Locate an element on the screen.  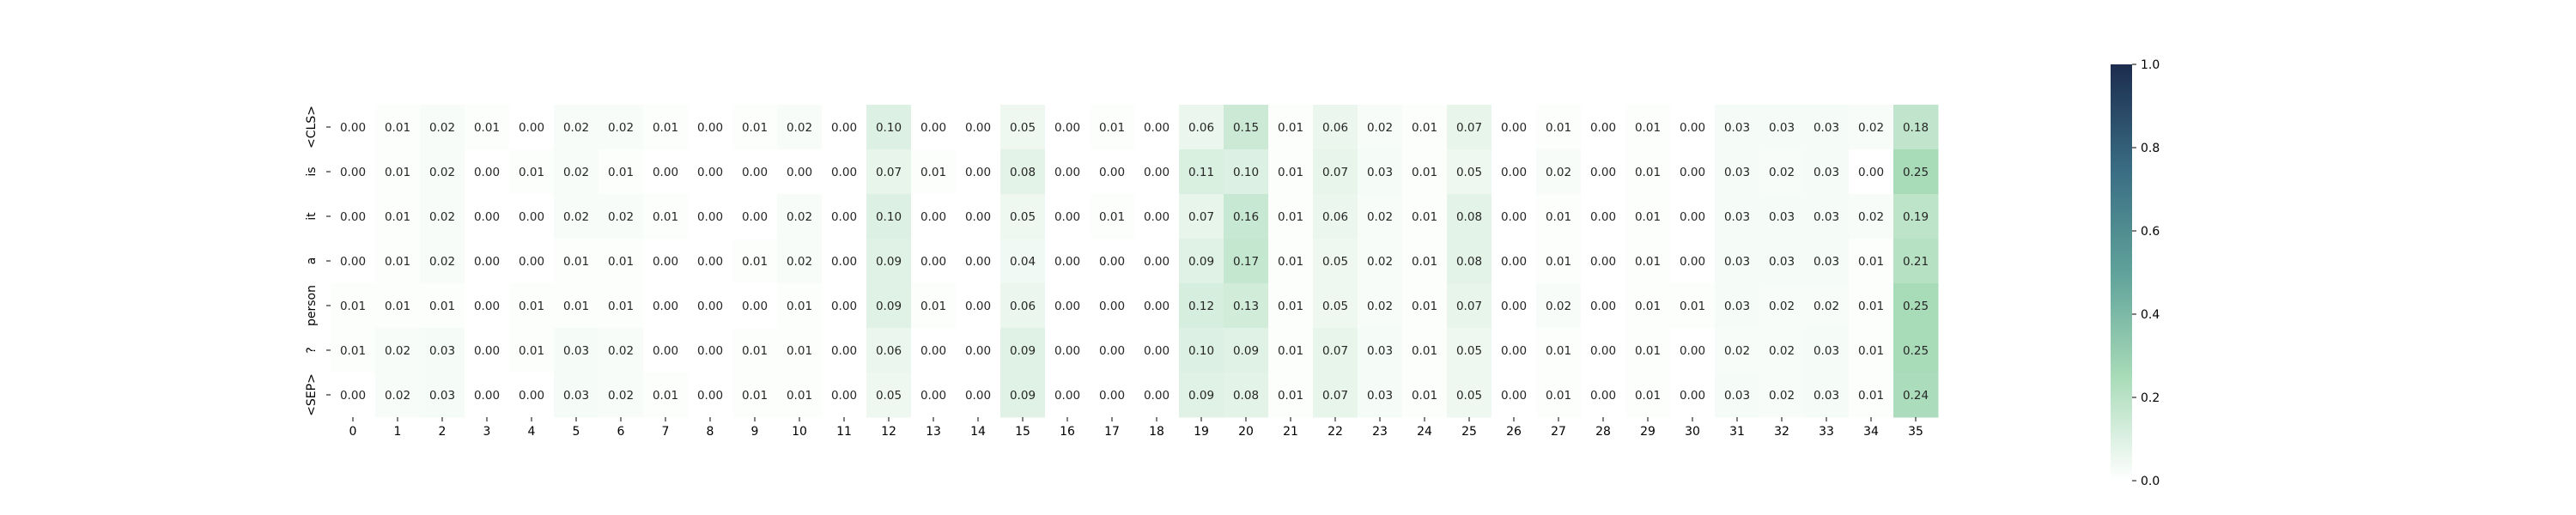
cell-value-label: 0.21 is located at coordinates (1916, 262).